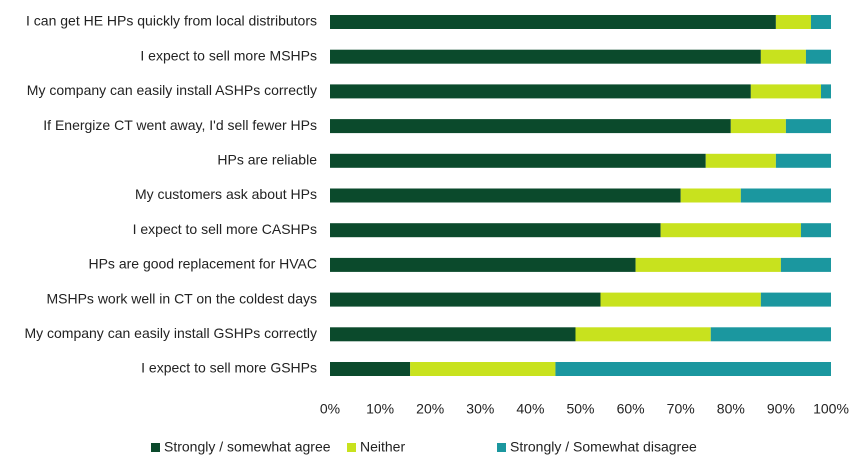 This screenshot has width=854, height=462. I want to click on y-tick-label: My customers ask about HPs, so click(226, 194).